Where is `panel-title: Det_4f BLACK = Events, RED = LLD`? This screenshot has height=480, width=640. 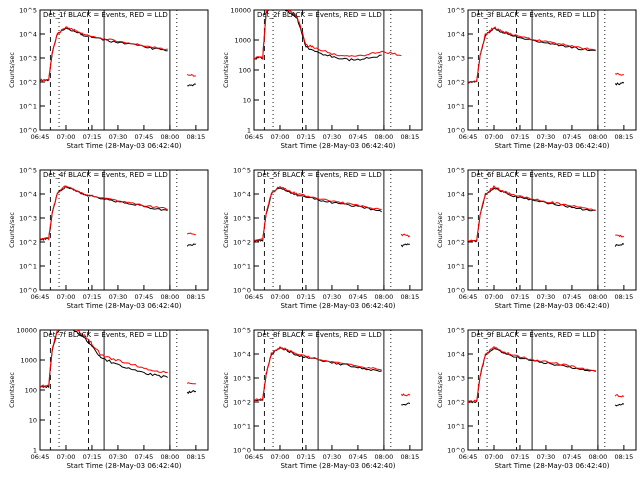
panel-title: Det_4f BLACK = Events, RED = LLD is located at coordinates (105, 175).